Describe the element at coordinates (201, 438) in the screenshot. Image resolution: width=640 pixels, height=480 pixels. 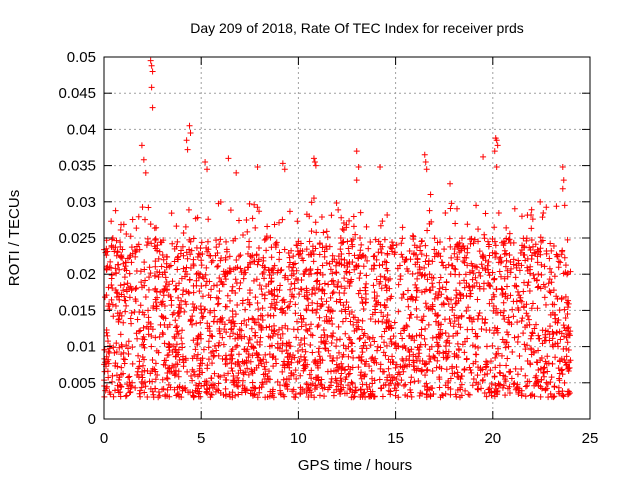
I see `x-tick-label: 5` at that location.